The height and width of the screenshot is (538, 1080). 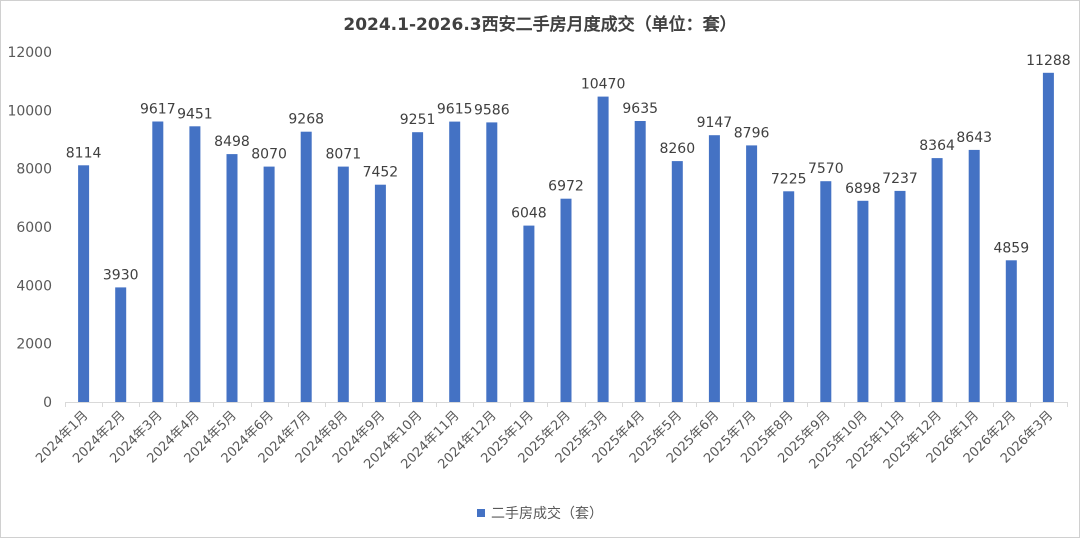 What do you see at coordinates (603, 85) in the screenshot?
I see `data-label: 10470` at bounding box center [603, 85].